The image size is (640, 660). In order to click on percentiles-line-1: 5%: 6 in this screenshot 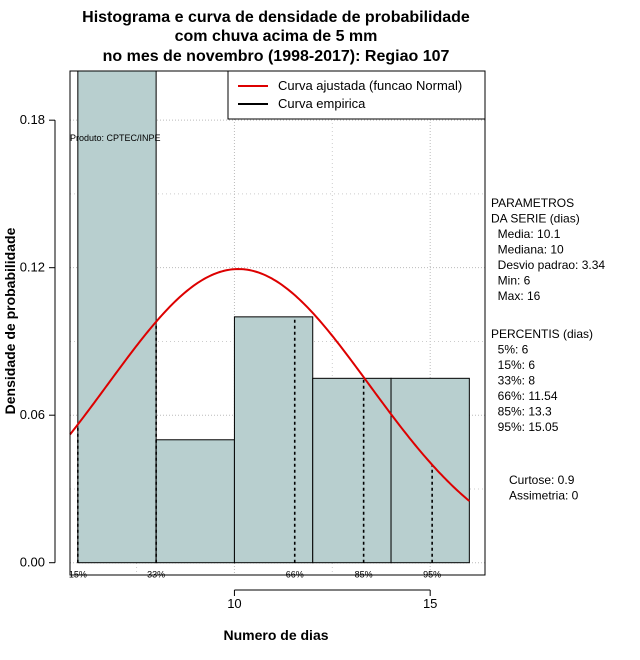, I will do `click(510, 350)`.